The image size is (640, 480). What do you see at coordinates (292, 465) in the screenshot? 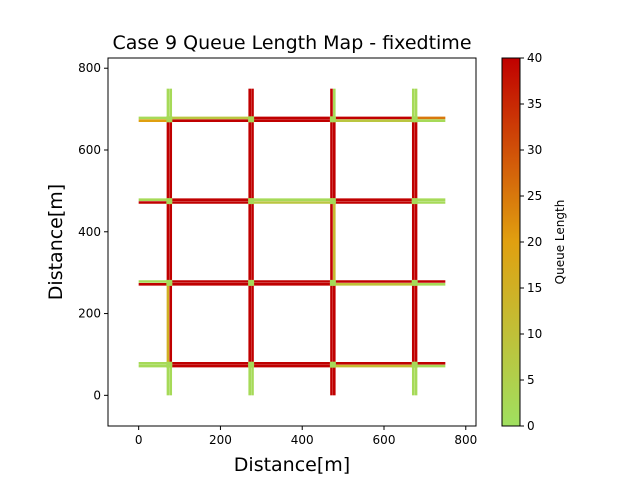
I see `x-axis-label: Distance[m]` at bounding box center [292, 465].